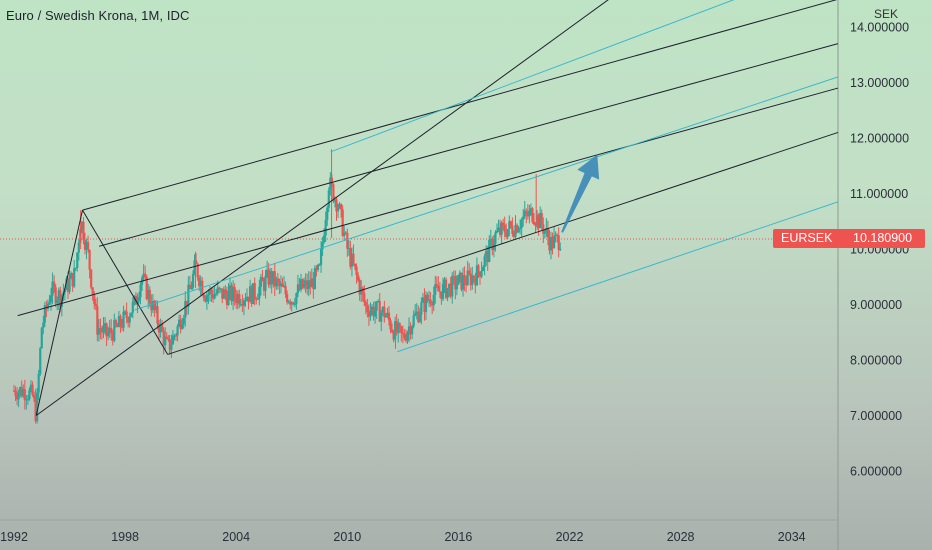 This screenshot has height=550, width=932. Describe the element at coordinates (849, 238) in the screenshot. I see `last-price-tag: EURSEK 10.180900` at that location.